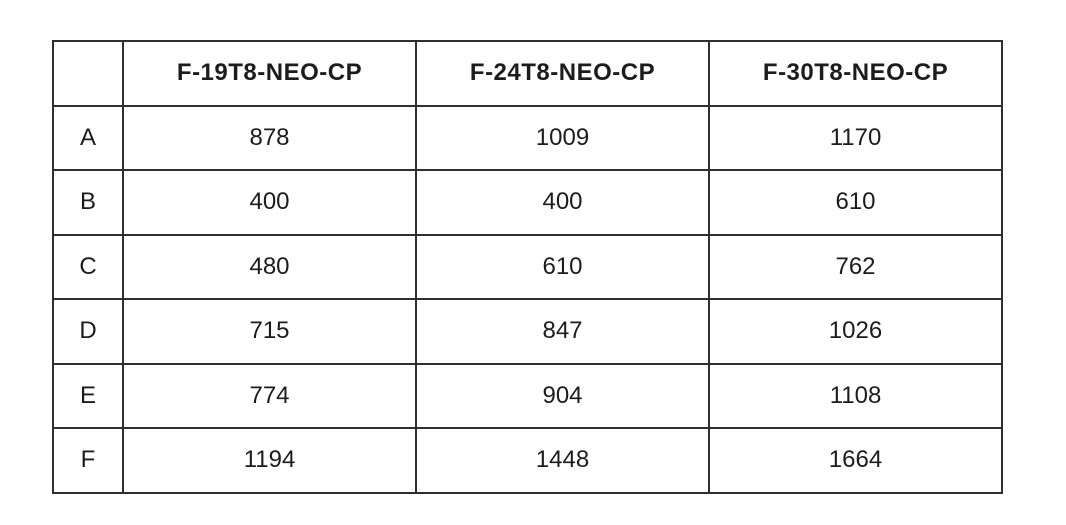 The image size is (1066, 525). I want to click on row-label-a: A, so click(88, 137).